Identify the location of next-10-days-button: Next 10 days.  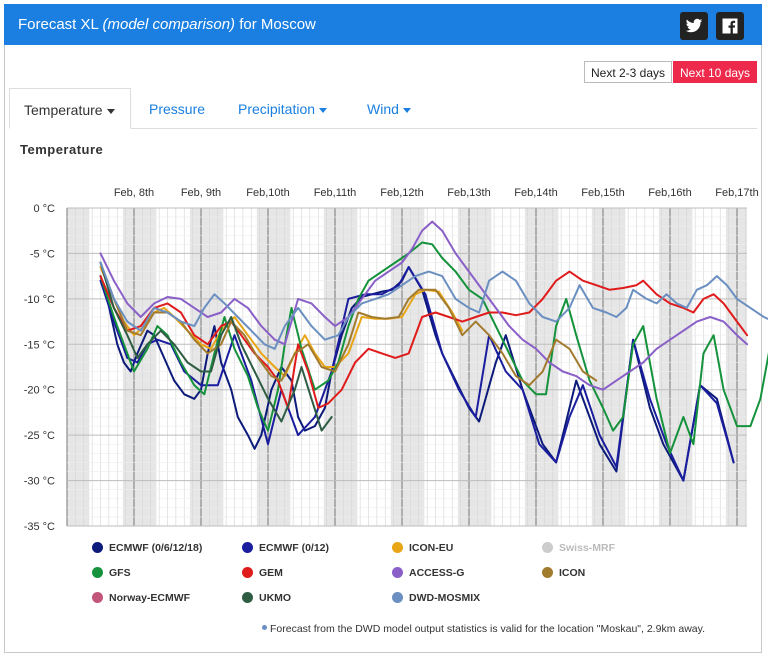
(715, 72).